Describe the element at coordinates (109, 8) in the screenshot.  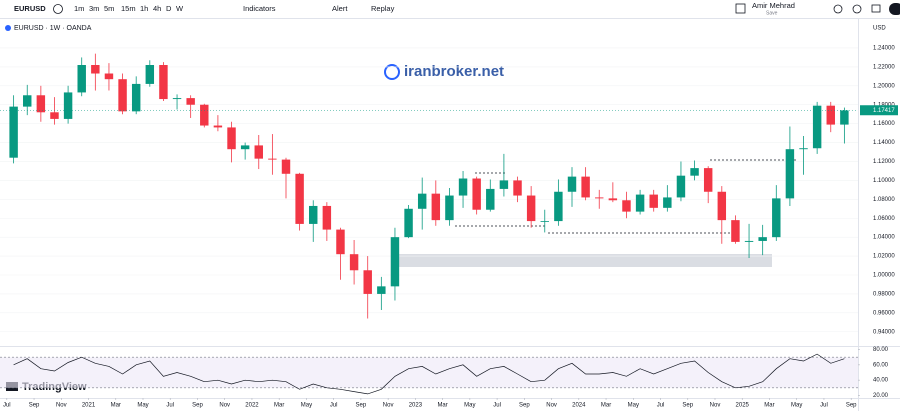
I see `interval-button: 5m` at that location.